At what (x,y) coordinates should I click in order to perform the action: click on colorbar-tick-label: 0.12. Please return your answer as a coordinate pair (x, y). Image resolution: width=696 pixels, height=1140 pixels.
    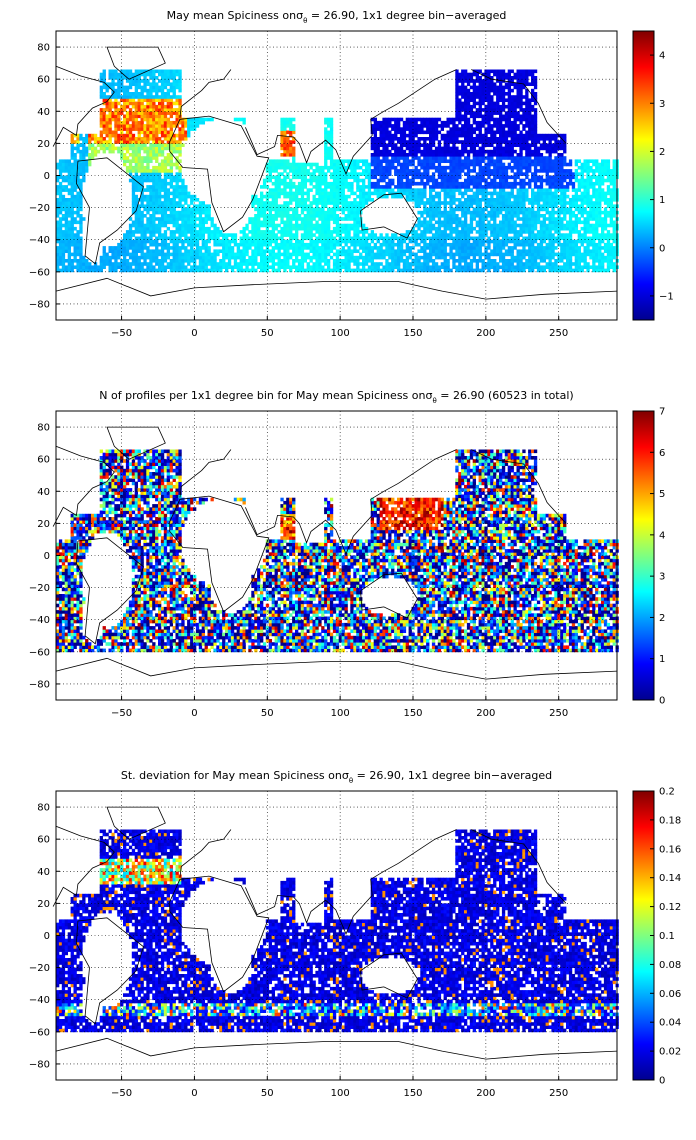
    Looking at the image, I should click on (670, 907).